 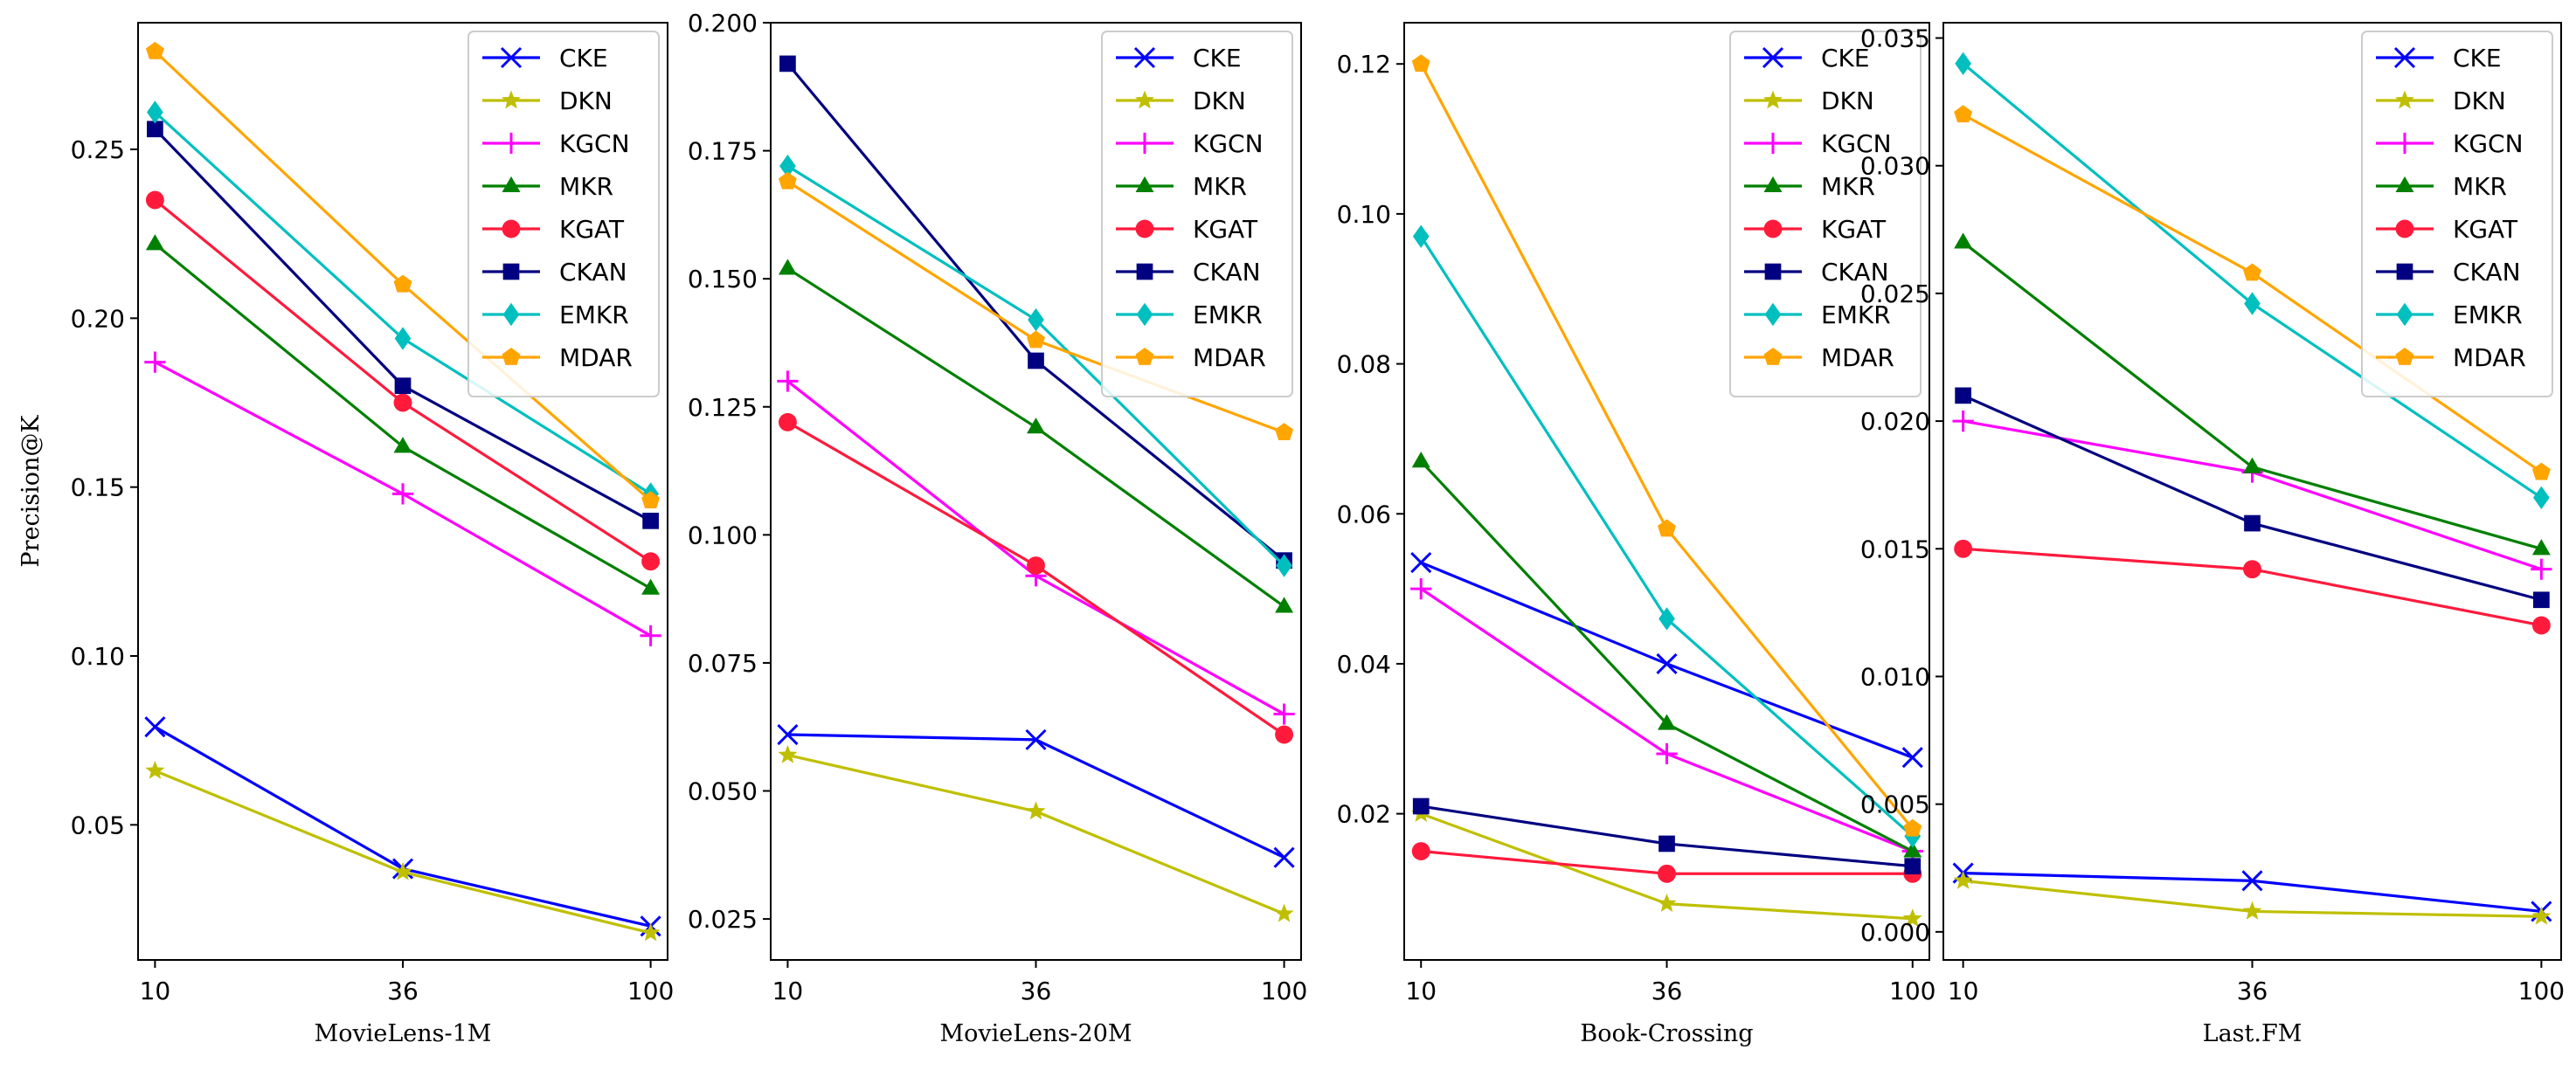 What do you see at coordinates (1036, 565) in the screenshot?
I see `data-point-kgat` at bounding box center [1036, 565].